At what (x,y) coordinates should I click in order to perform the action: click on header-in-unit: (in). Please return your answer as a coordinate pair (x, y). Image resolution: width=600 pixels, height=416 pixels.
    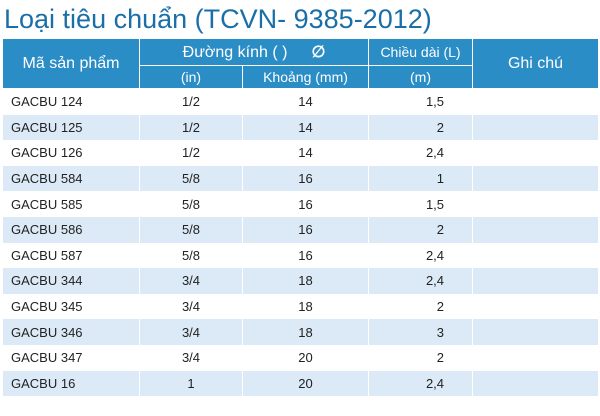
    Looking at the image, I should click on (191, 77).